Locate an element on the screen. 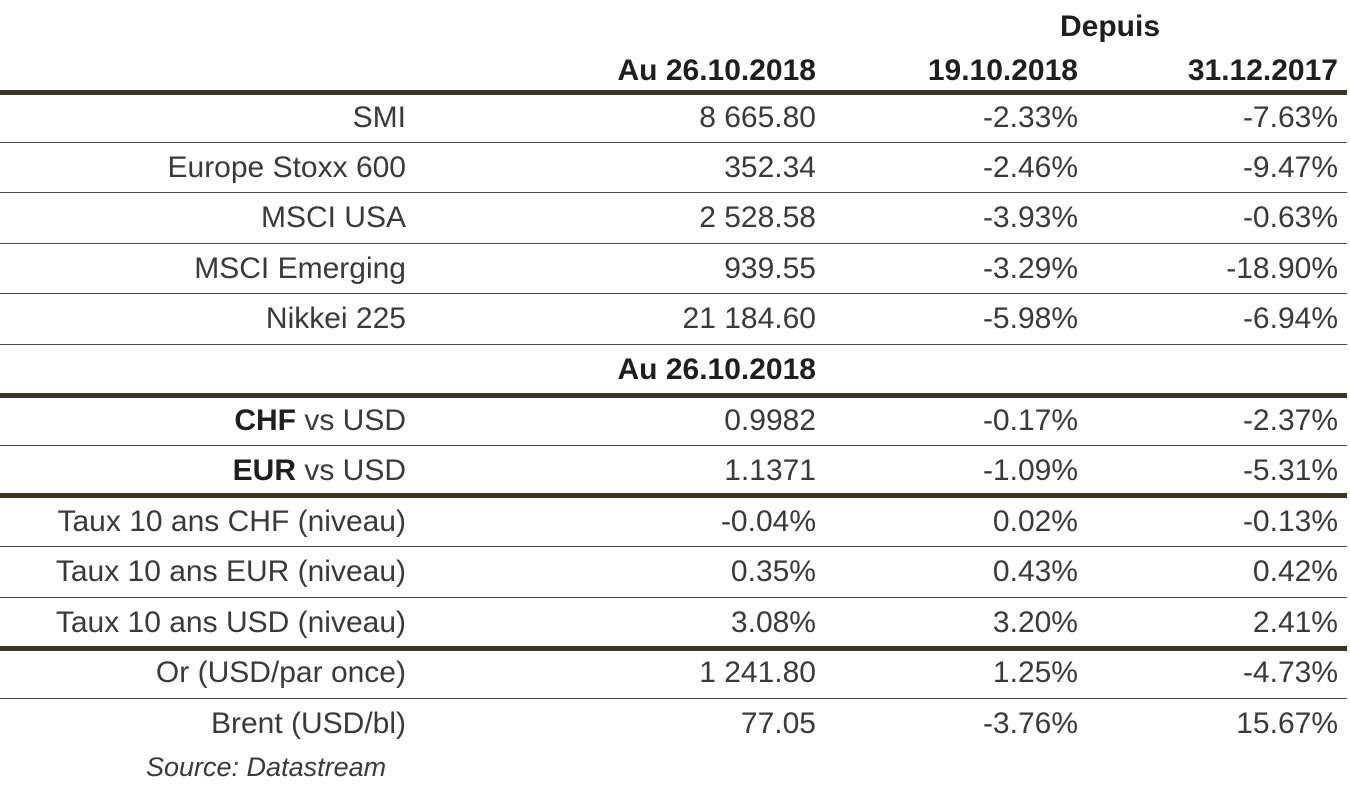  row-change-2: 0.42% is located at coordinates (1295, 571).